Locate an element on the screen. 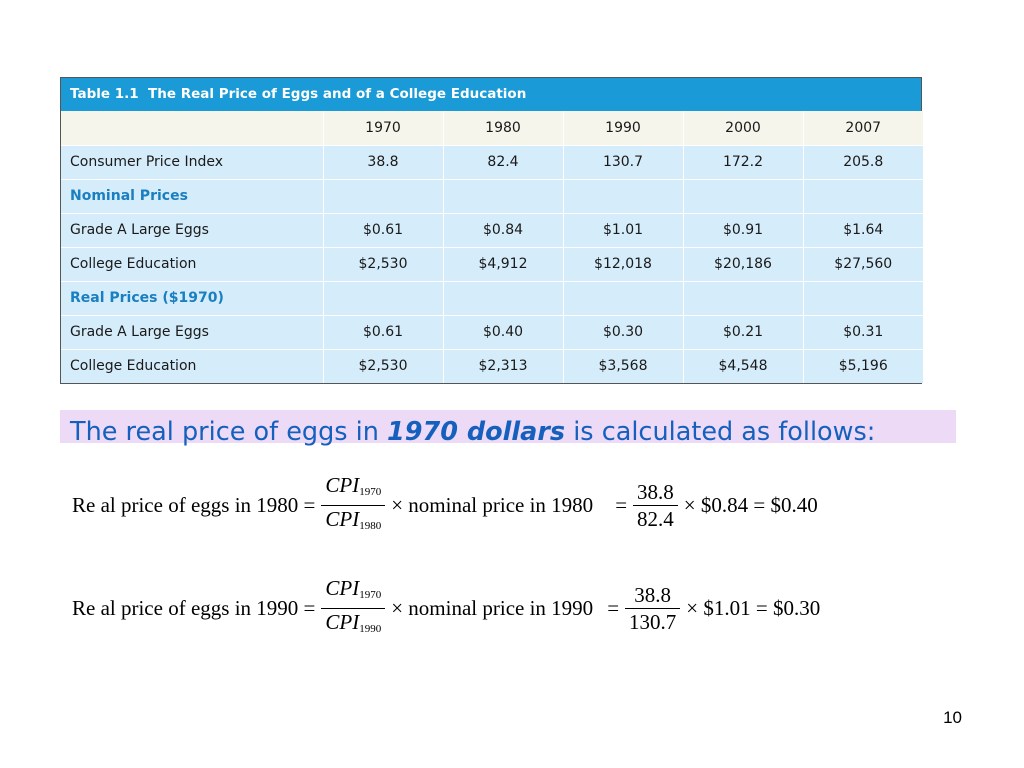 This screenshot has height=768, width=1024. banner-prefix: The real price of eggs in is located at coordinates (229, 432).